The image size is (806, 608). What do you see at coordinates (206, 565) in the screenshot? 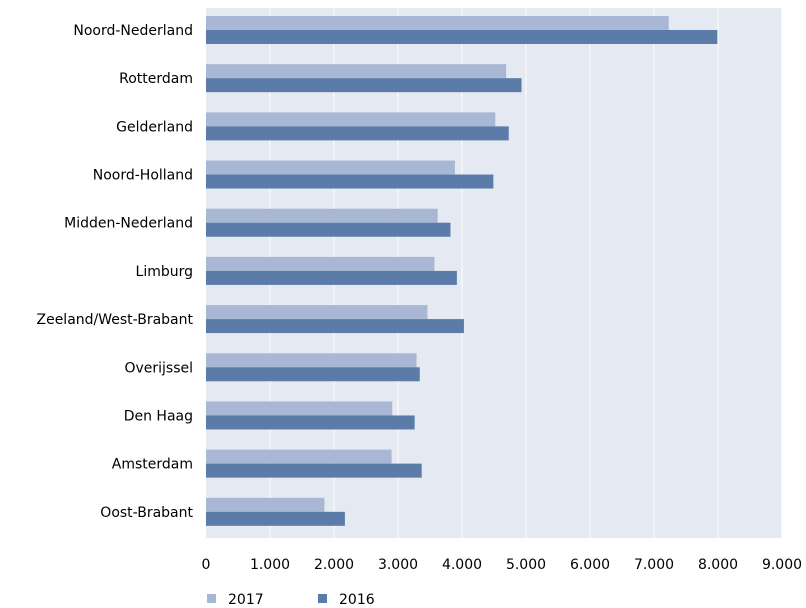
I see `x-tick-label: 0` at bounding box center [206, 565].